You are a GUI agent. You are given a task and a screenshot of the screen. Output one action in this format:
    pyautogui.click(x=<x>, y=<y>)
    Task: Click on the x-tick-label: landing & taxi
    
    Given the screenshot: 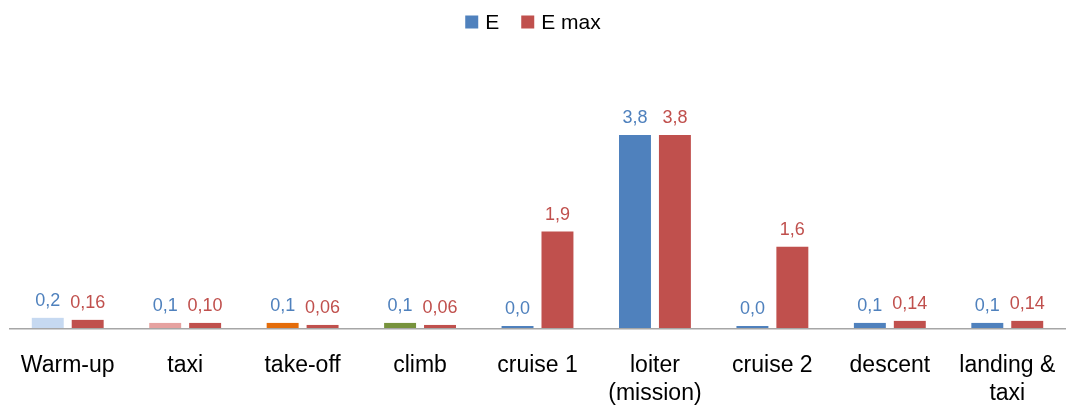 What is the action you would take?
    pyautogui.click(x=1007, y=378)
    